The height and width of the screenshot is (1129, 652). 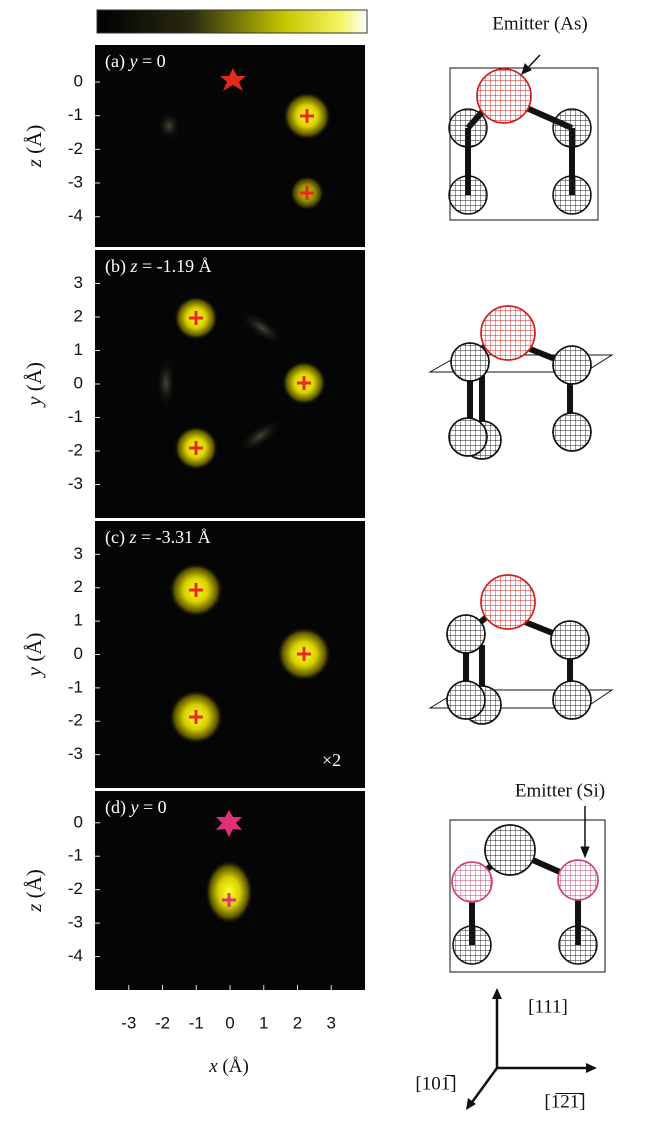 What do you see at coordinates (115, 61) in the screenshot?
I see `panel-index: (a)` at bounding box center [115, 61].